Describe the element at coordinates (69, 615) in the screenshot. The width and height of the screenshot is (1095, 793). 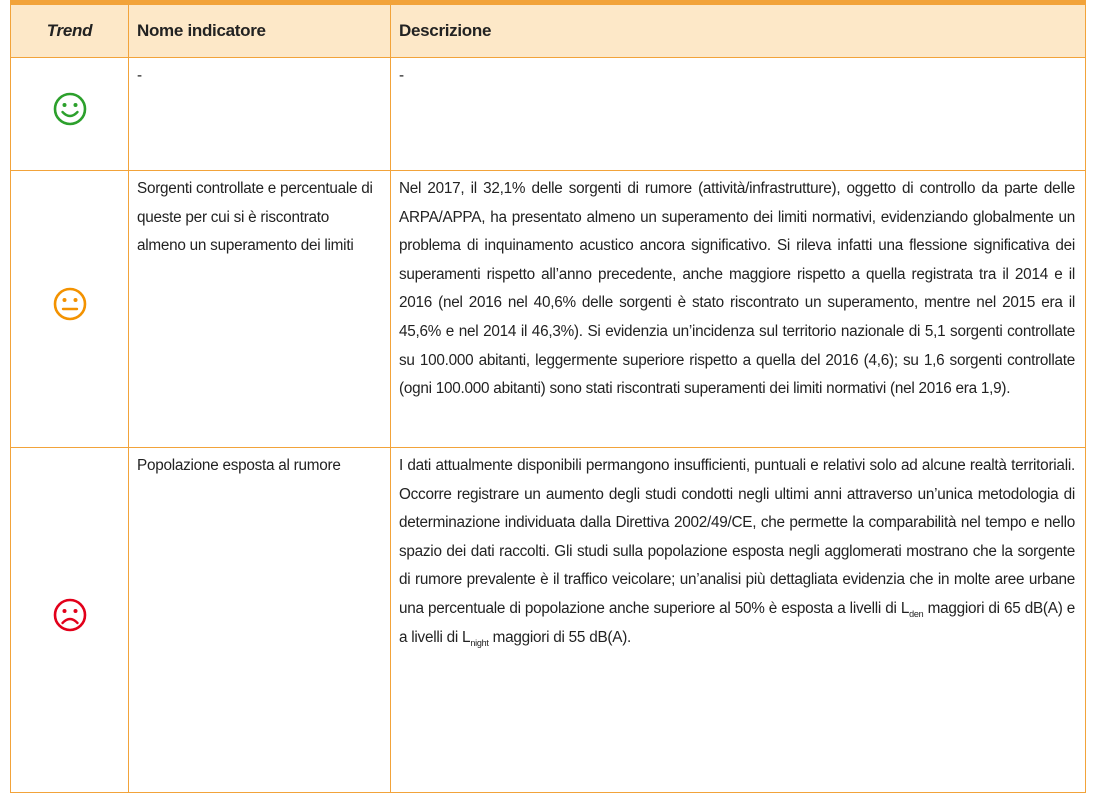
I see `smiley-sad` at that location.